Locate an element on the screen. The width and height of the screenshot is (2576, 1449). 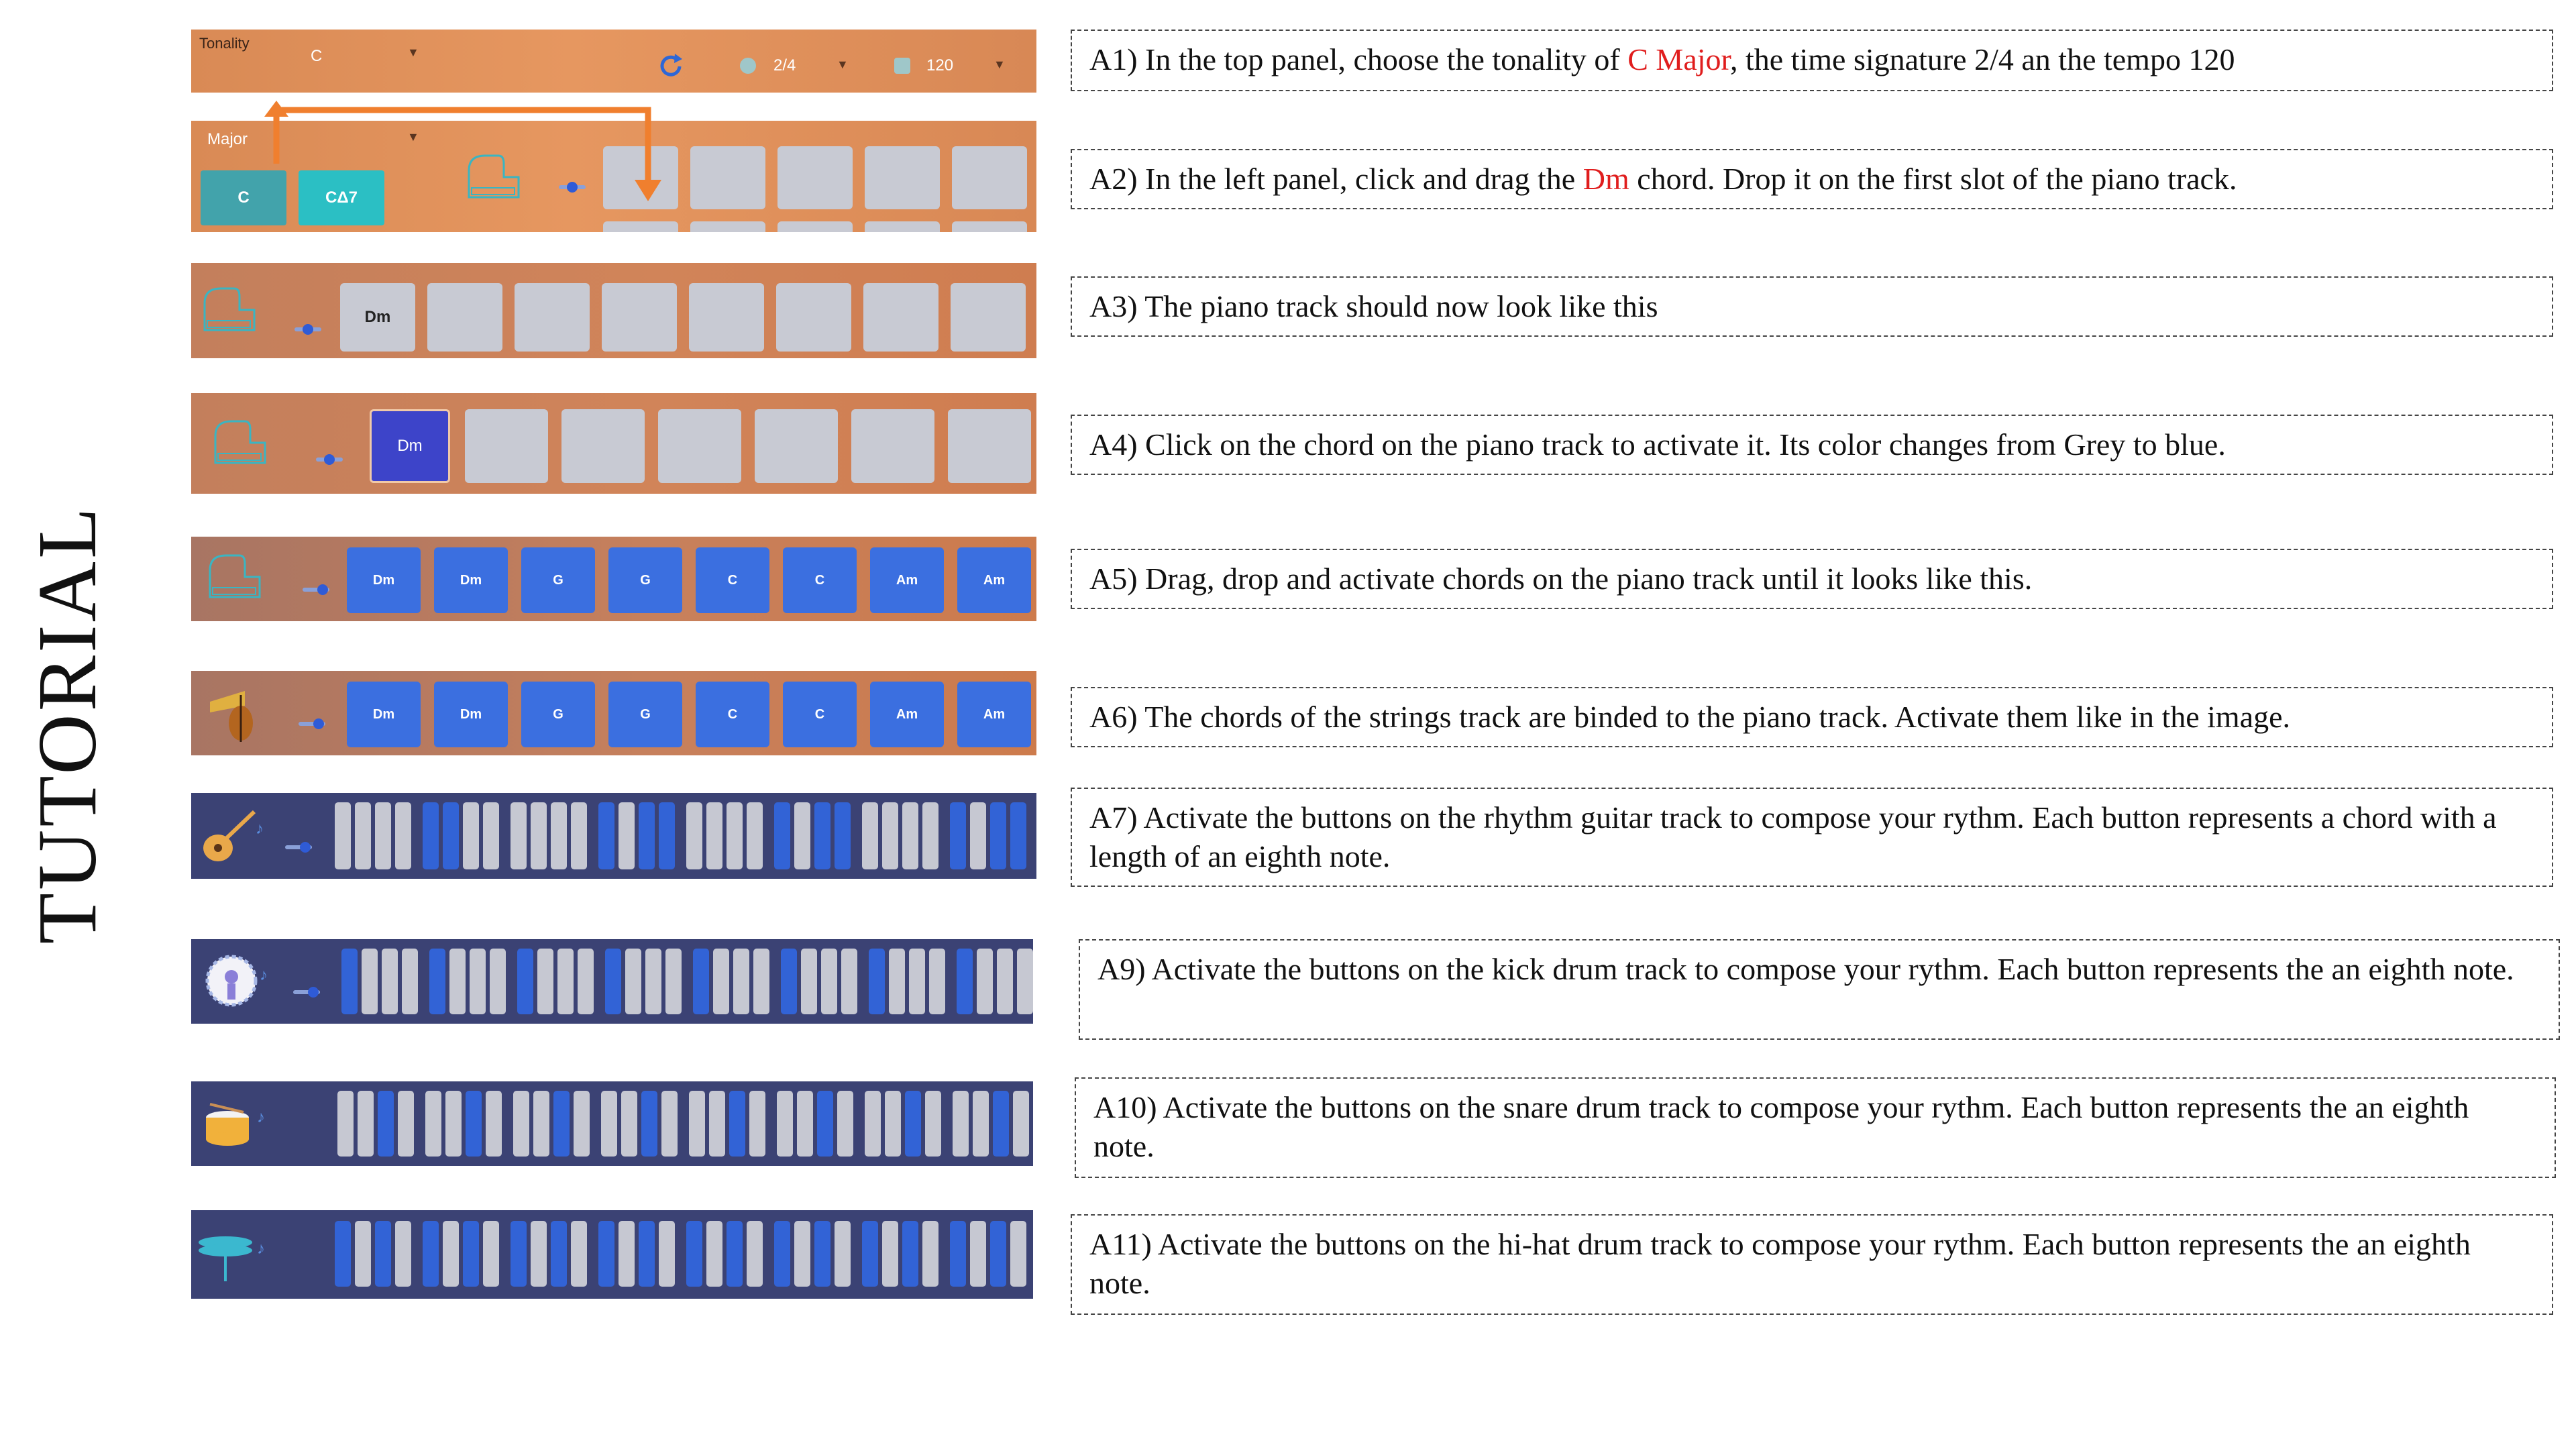
piano-chord-slot: C is located at coordinates (732, 580).